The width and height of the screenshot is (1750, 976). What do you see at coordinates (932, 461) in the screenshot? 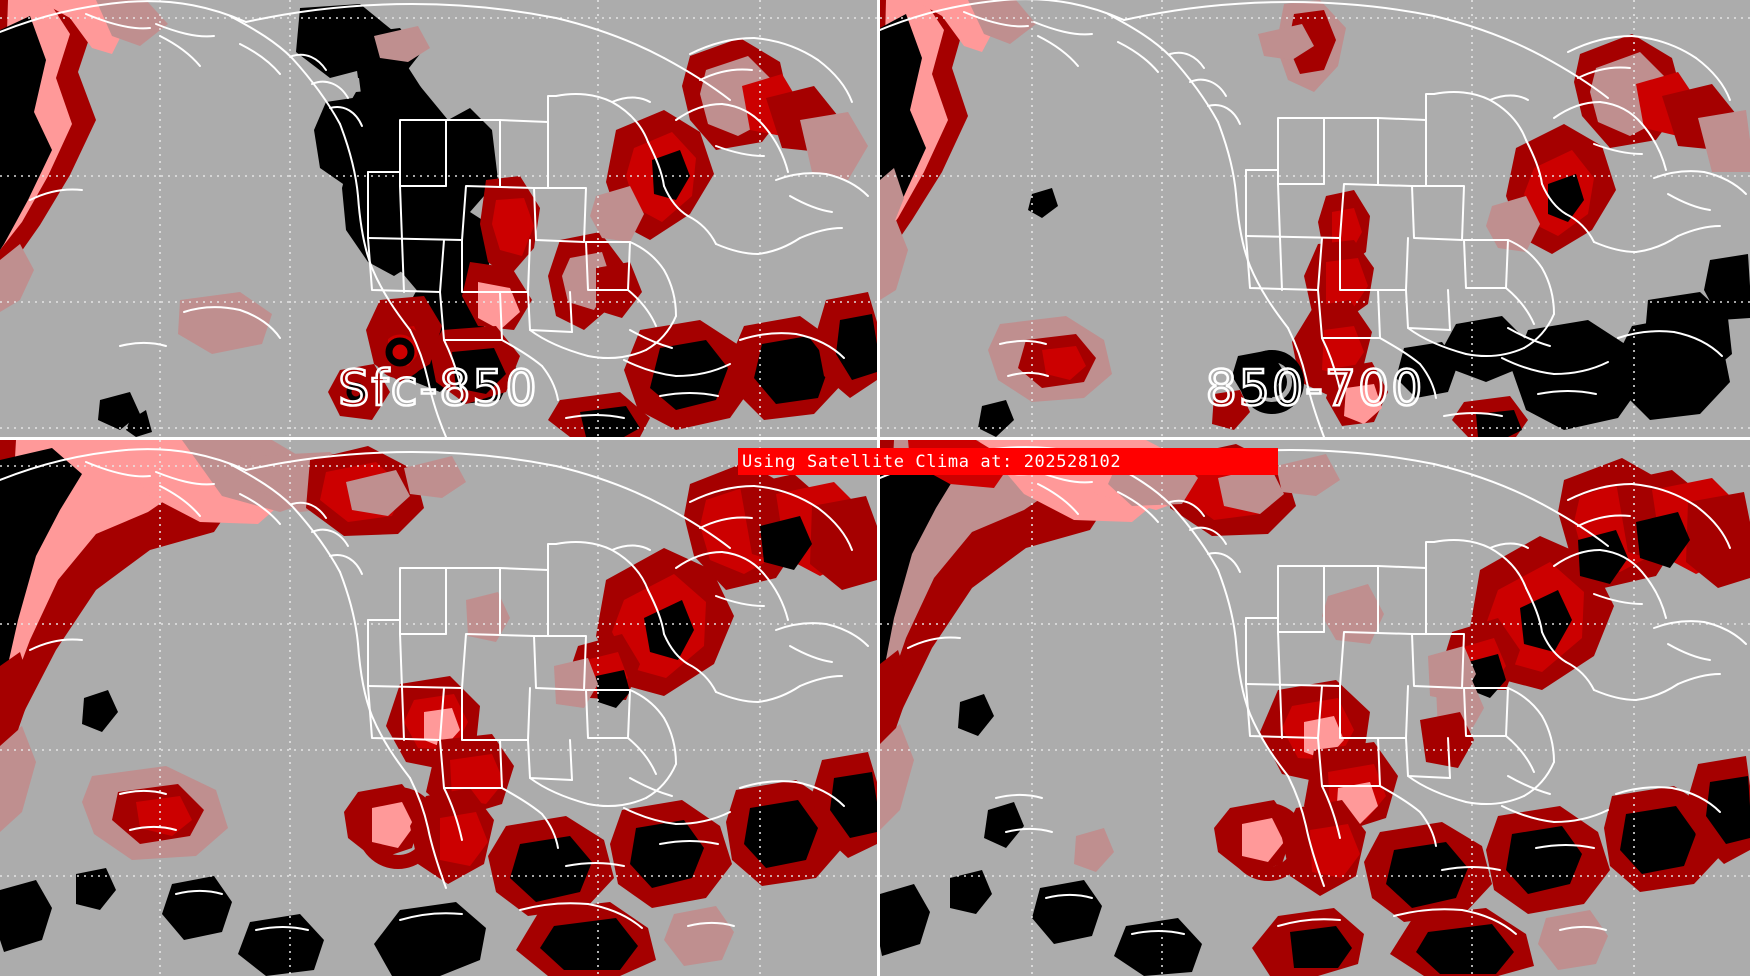
I see `status-banner-text: Using Satellite Clima at: 202528102` at bounding box center [932, 461].